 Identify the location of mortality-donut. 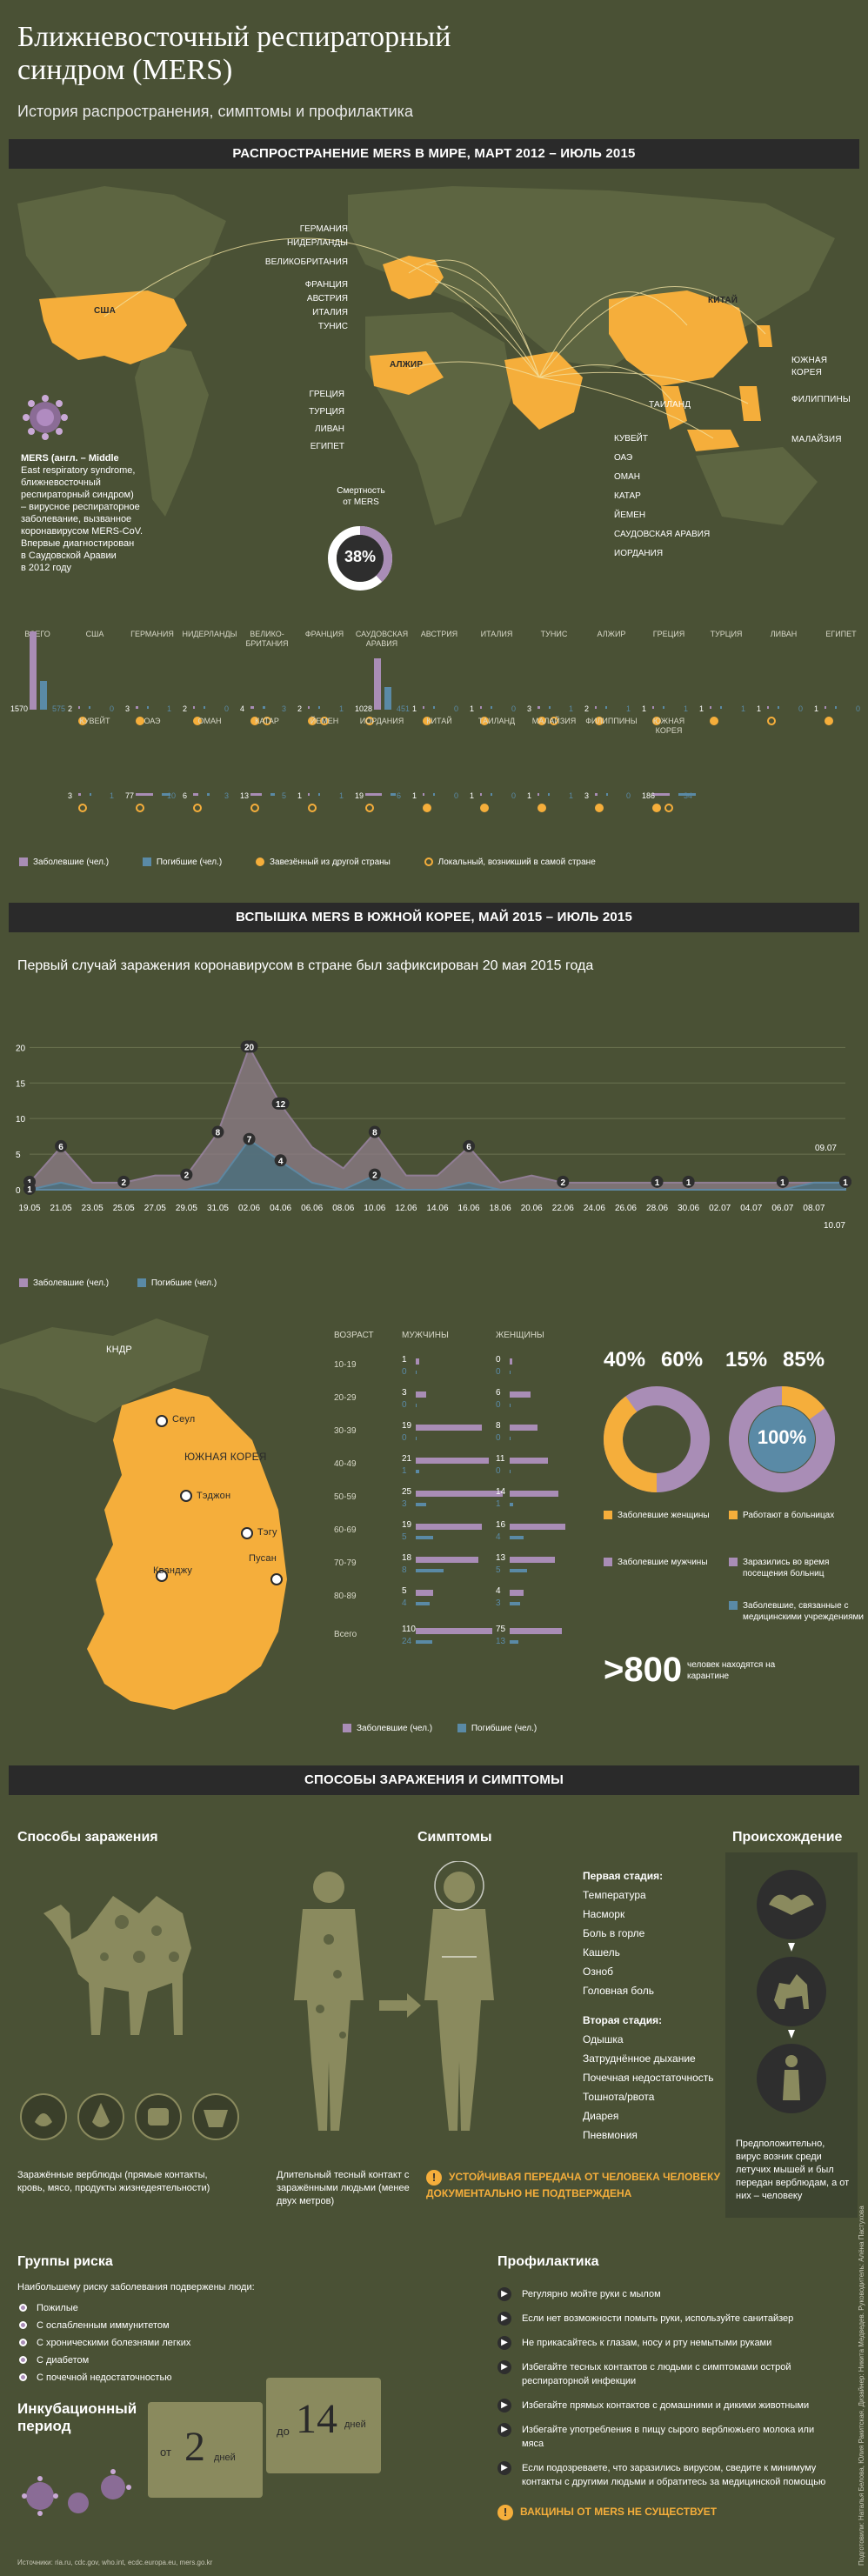
(360, 558).